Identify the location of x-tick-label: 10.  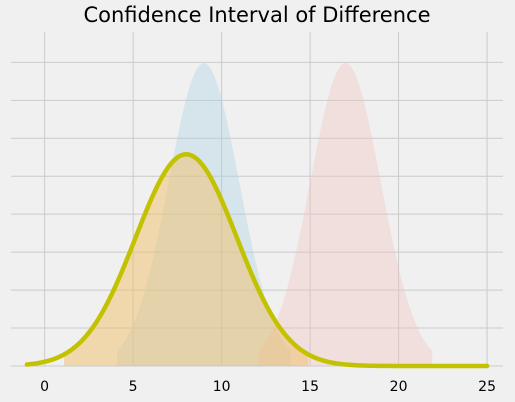
(222, 387).